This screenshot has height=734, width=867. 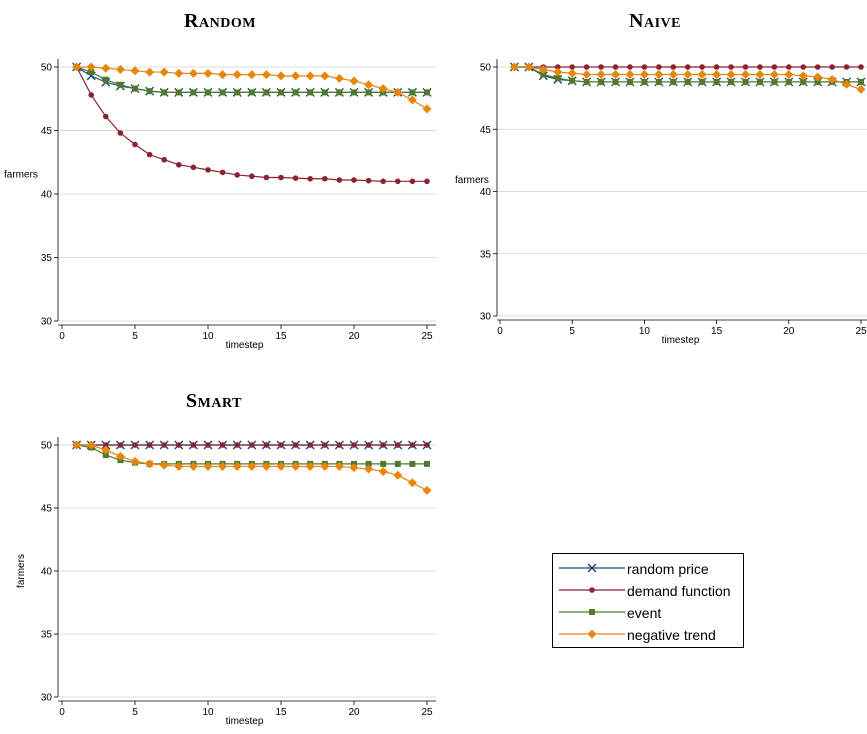 What do you see at coordinates (47, 258) in the screenshot?
I see `y-tick-label: 35` at bounding box center [47, 258].